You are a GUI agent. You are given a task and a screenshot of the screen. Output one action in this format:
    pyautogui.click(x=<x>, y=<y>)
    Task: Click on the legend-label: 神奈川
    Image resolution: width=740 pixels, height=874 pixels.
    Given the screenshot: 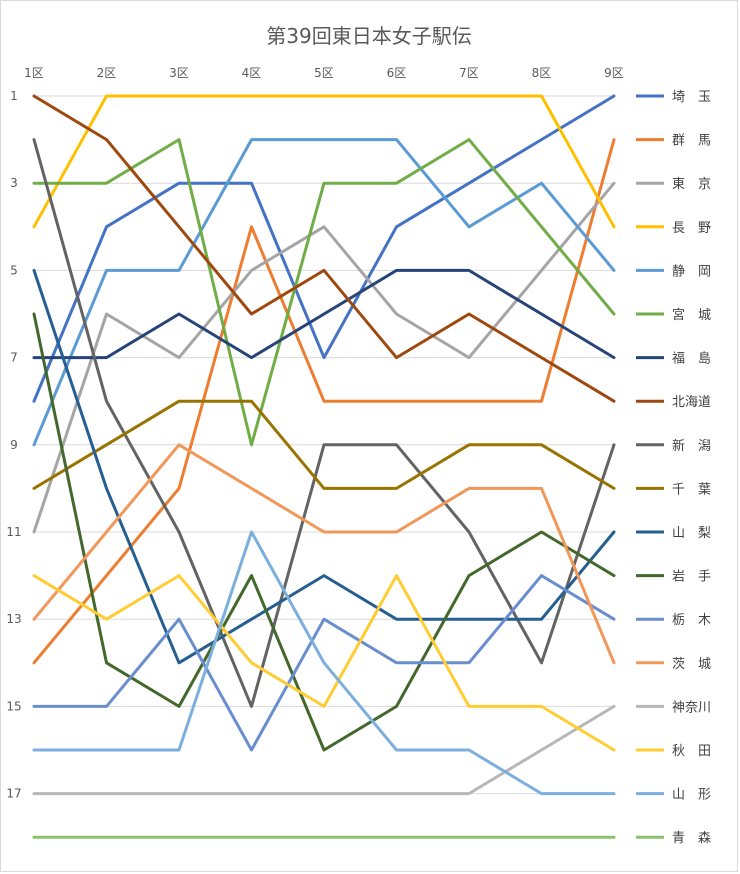 What is the action you would take?
    pyautogui.click(x=691, y=707)
    